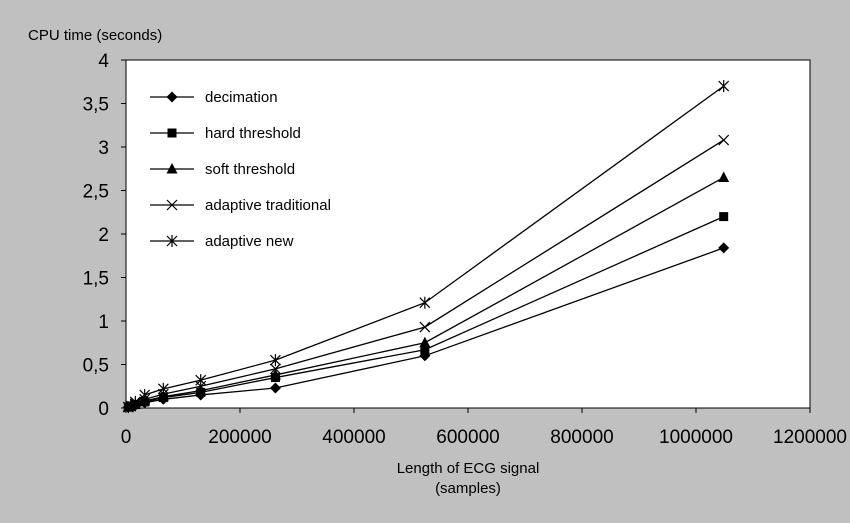 The image size is (850, 523). Describe the element at coordinates (96, 192) in the screenshot. I see `y-tick-label: 2,5` at that location.